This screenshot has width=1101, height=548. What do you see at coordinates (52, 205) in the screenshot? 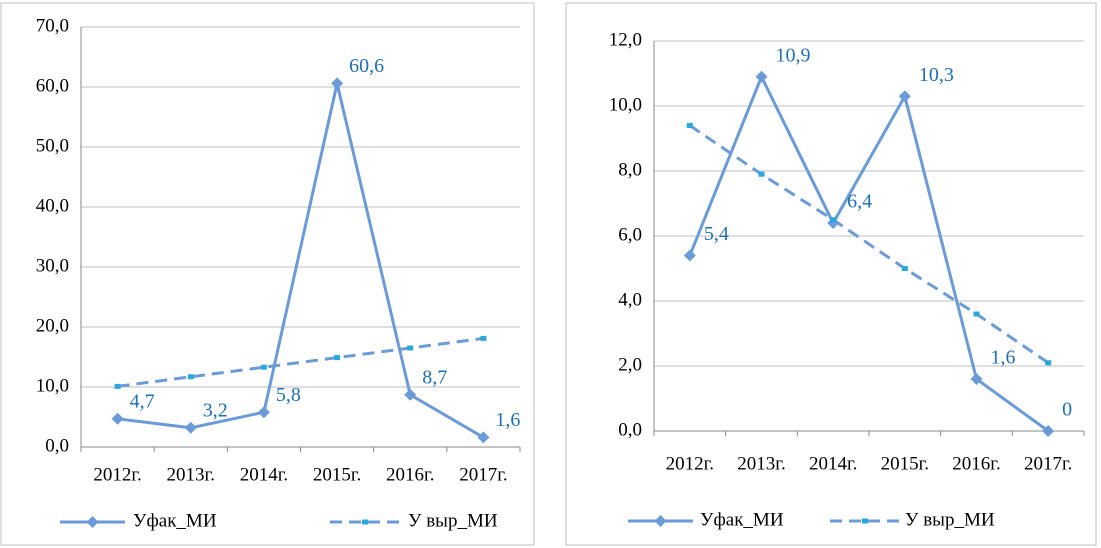
I see `y-tick-label: 40,0` at bounding box center [52, 205].